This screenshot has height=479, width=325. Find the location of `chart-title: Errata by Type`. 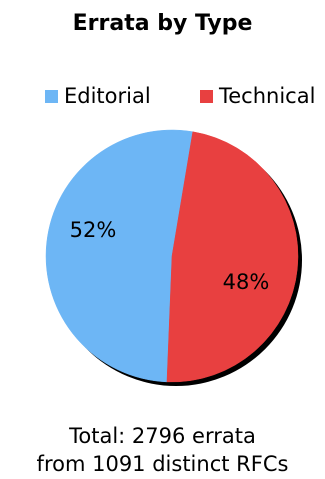

chart-title: Errata by Type is located at coordinates (162, 23).